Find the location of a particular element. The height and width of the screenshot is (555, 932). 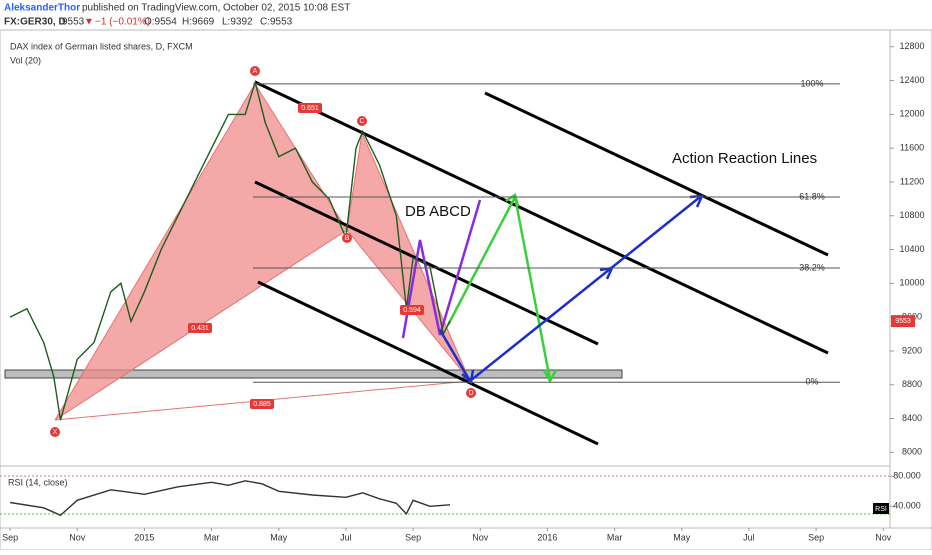

y-tick-label: 8800 is located at coordinates (912, 384).